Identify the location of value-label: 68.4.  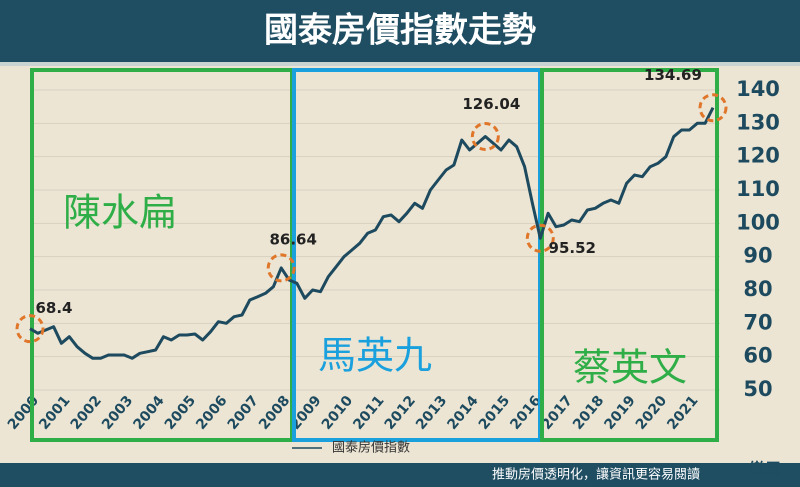
(53, 308).